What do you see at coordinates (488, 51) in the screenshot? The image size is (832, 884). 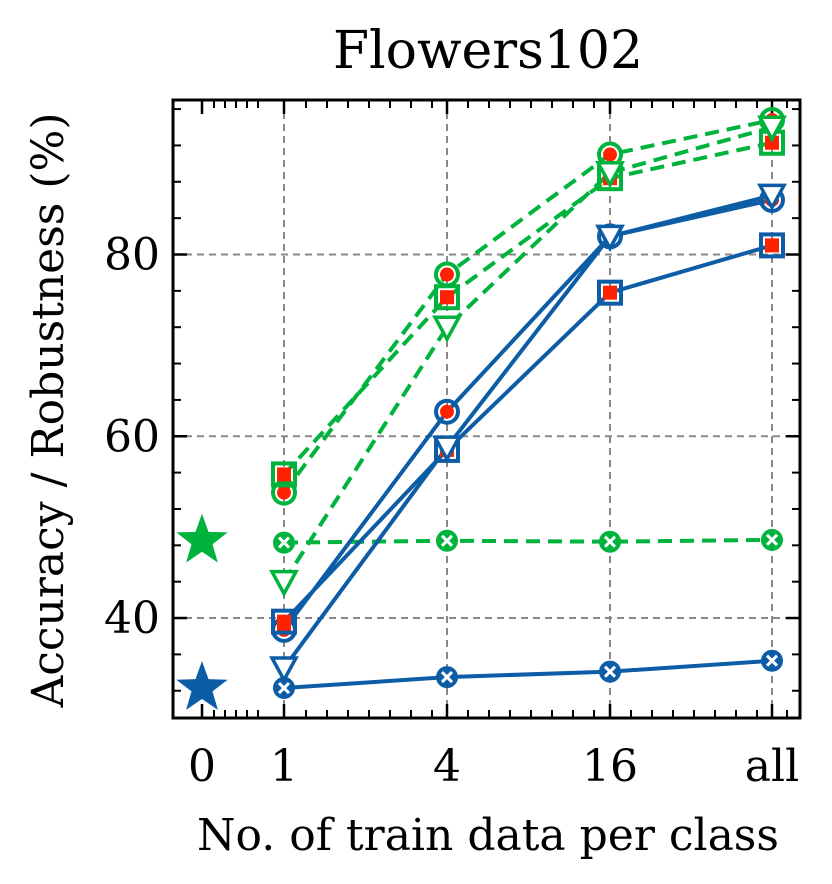 I see `chart-title: Flowers102` at bounding box center [488, 51].